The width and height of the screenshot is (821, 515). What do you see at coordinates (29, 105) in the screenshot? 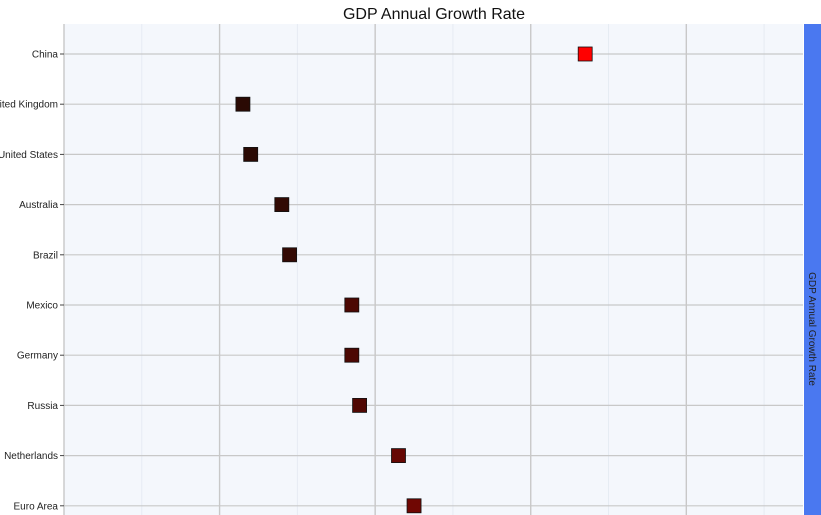
I see `y-tick-label: United Kingdom` at bounding box center [29, 105].